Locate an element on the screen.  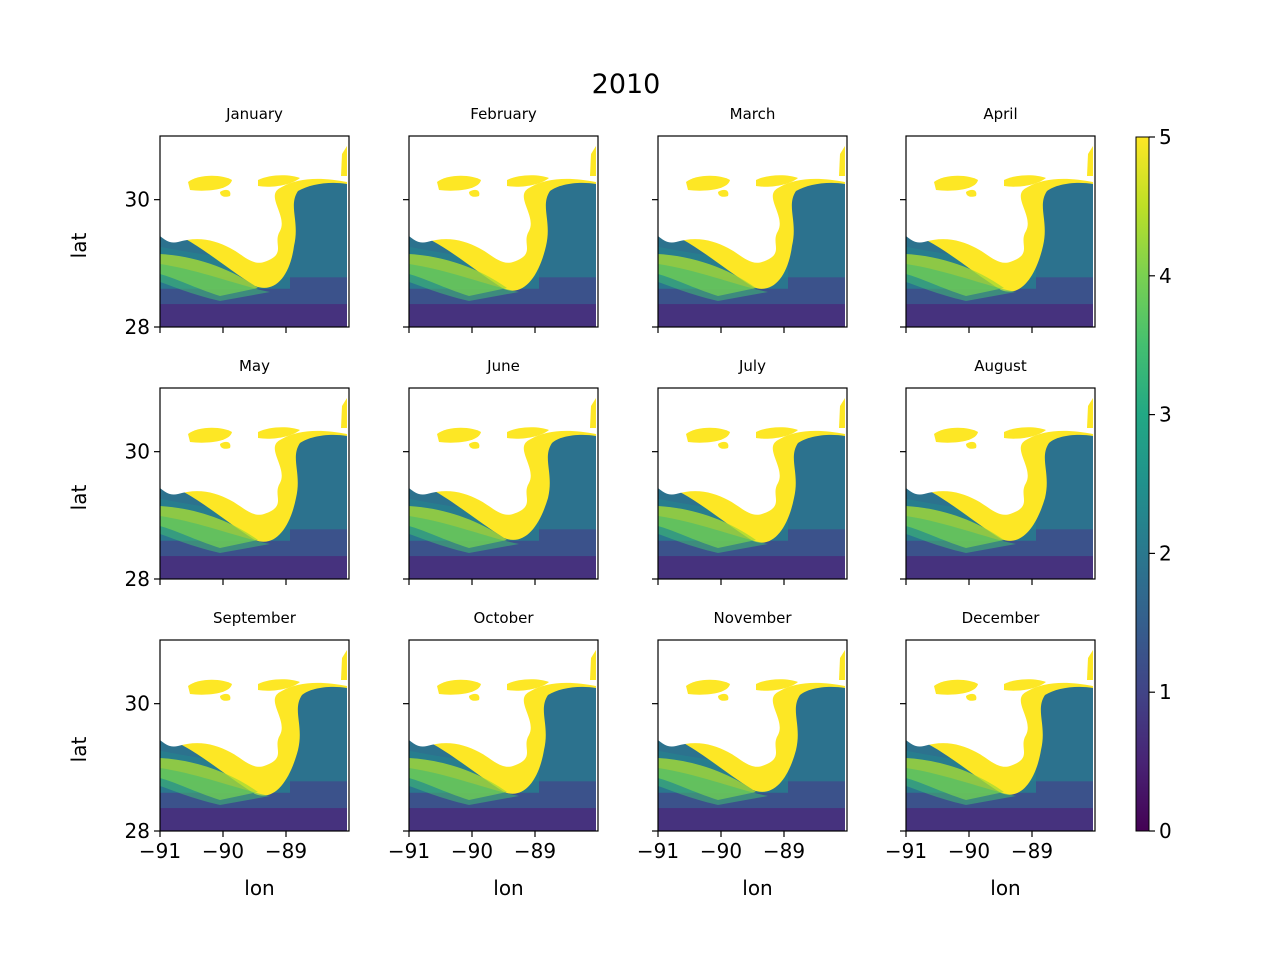
colorbar-tick-label: 1 is located at coordinates (1165, 692).